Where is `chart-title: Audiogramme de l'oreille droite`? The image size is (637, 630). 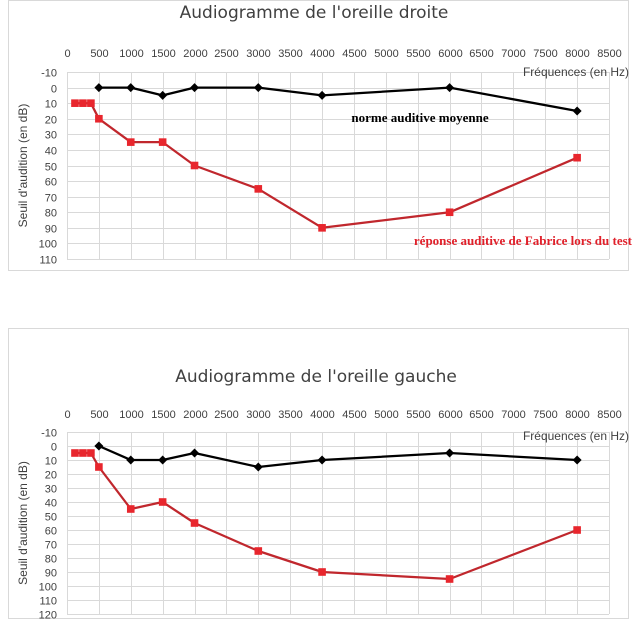 chart-title: Audiogramme de l'oreille droite is located at coordinates (314, 13).